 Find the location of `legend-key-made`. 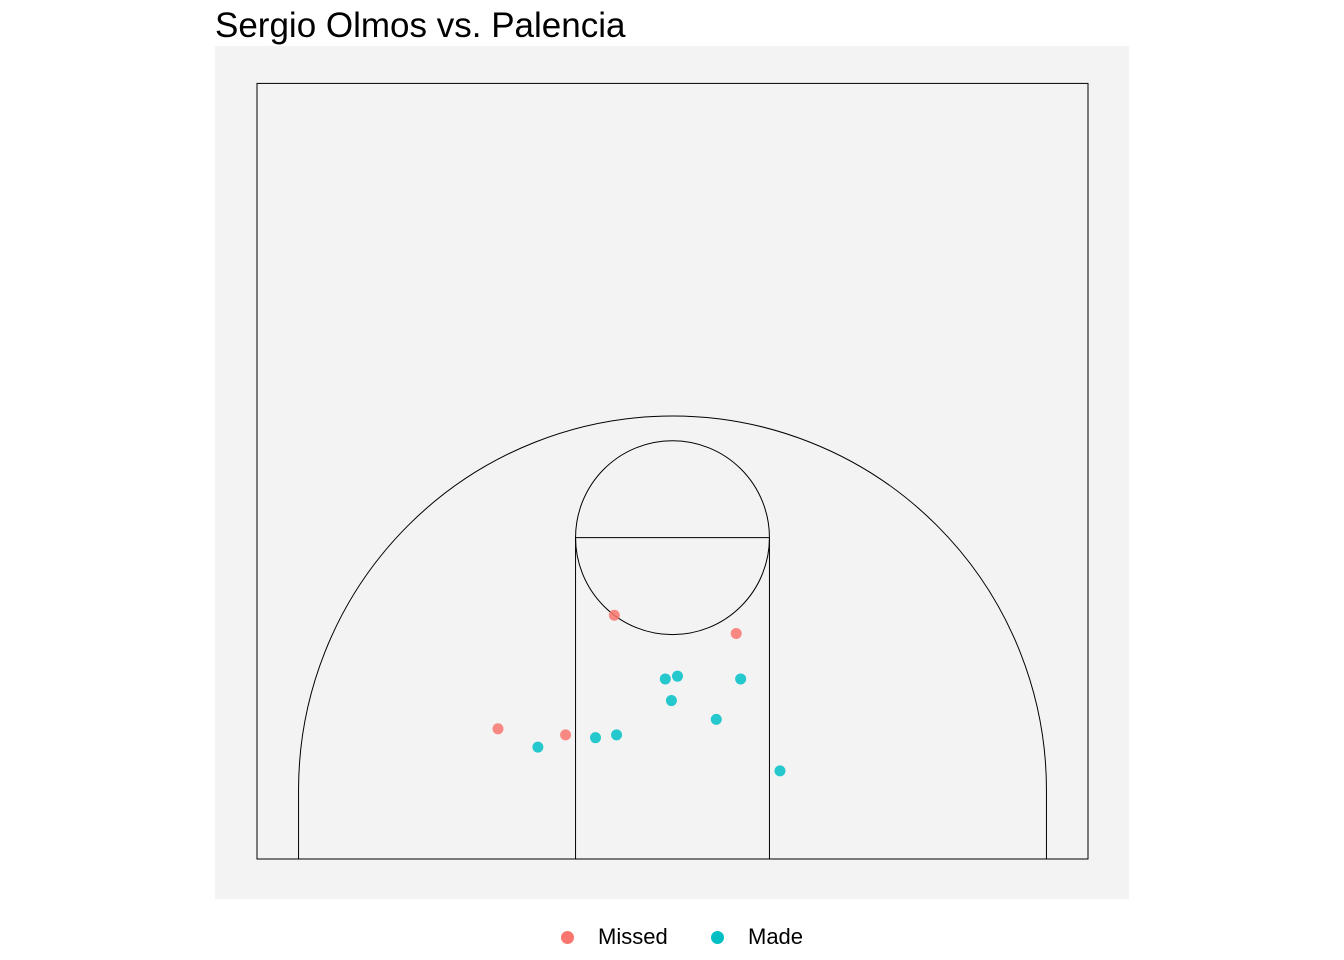

legend-key-made is located at coordinates (717, 937).